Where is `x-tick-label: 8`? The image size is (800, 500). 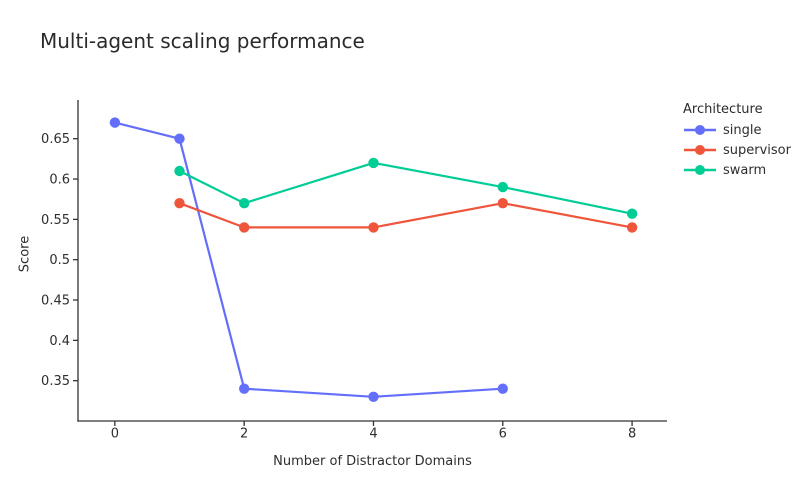 x-tick-label: 8 is located at coordinates (632, 434).